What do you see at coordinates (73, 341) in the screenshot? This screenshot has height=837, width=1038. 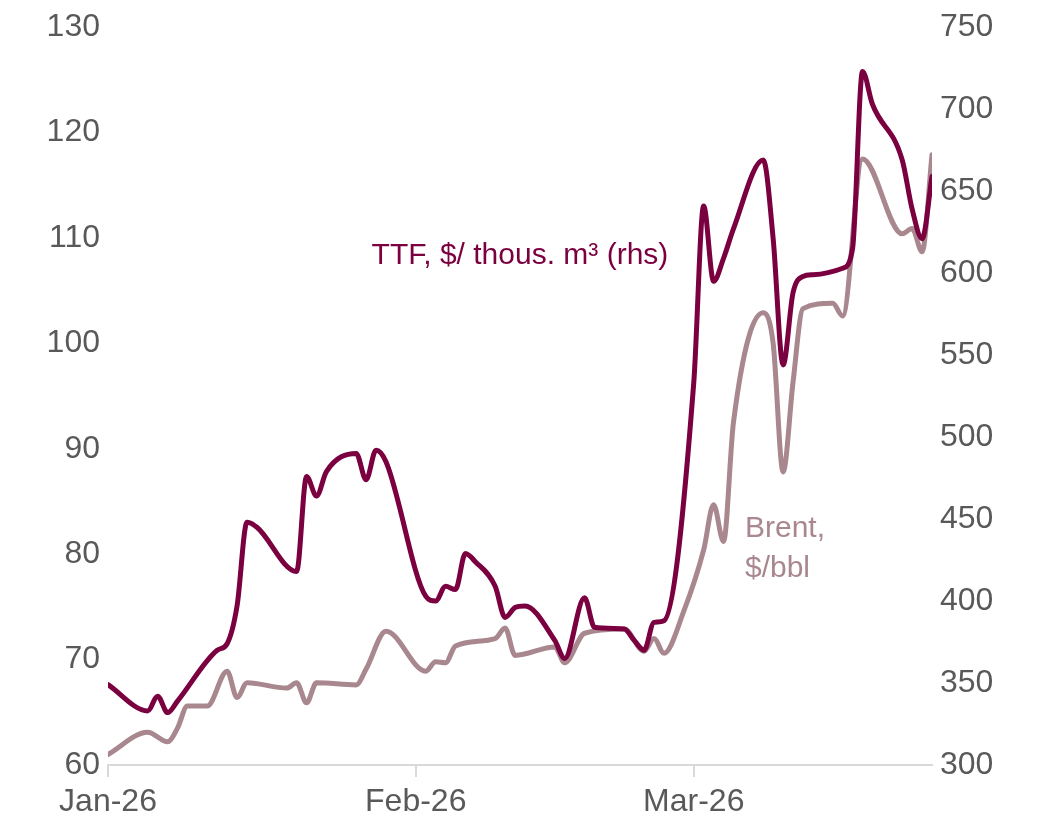 I see `y-tick-label: 100` at bounding box center [73, 341].